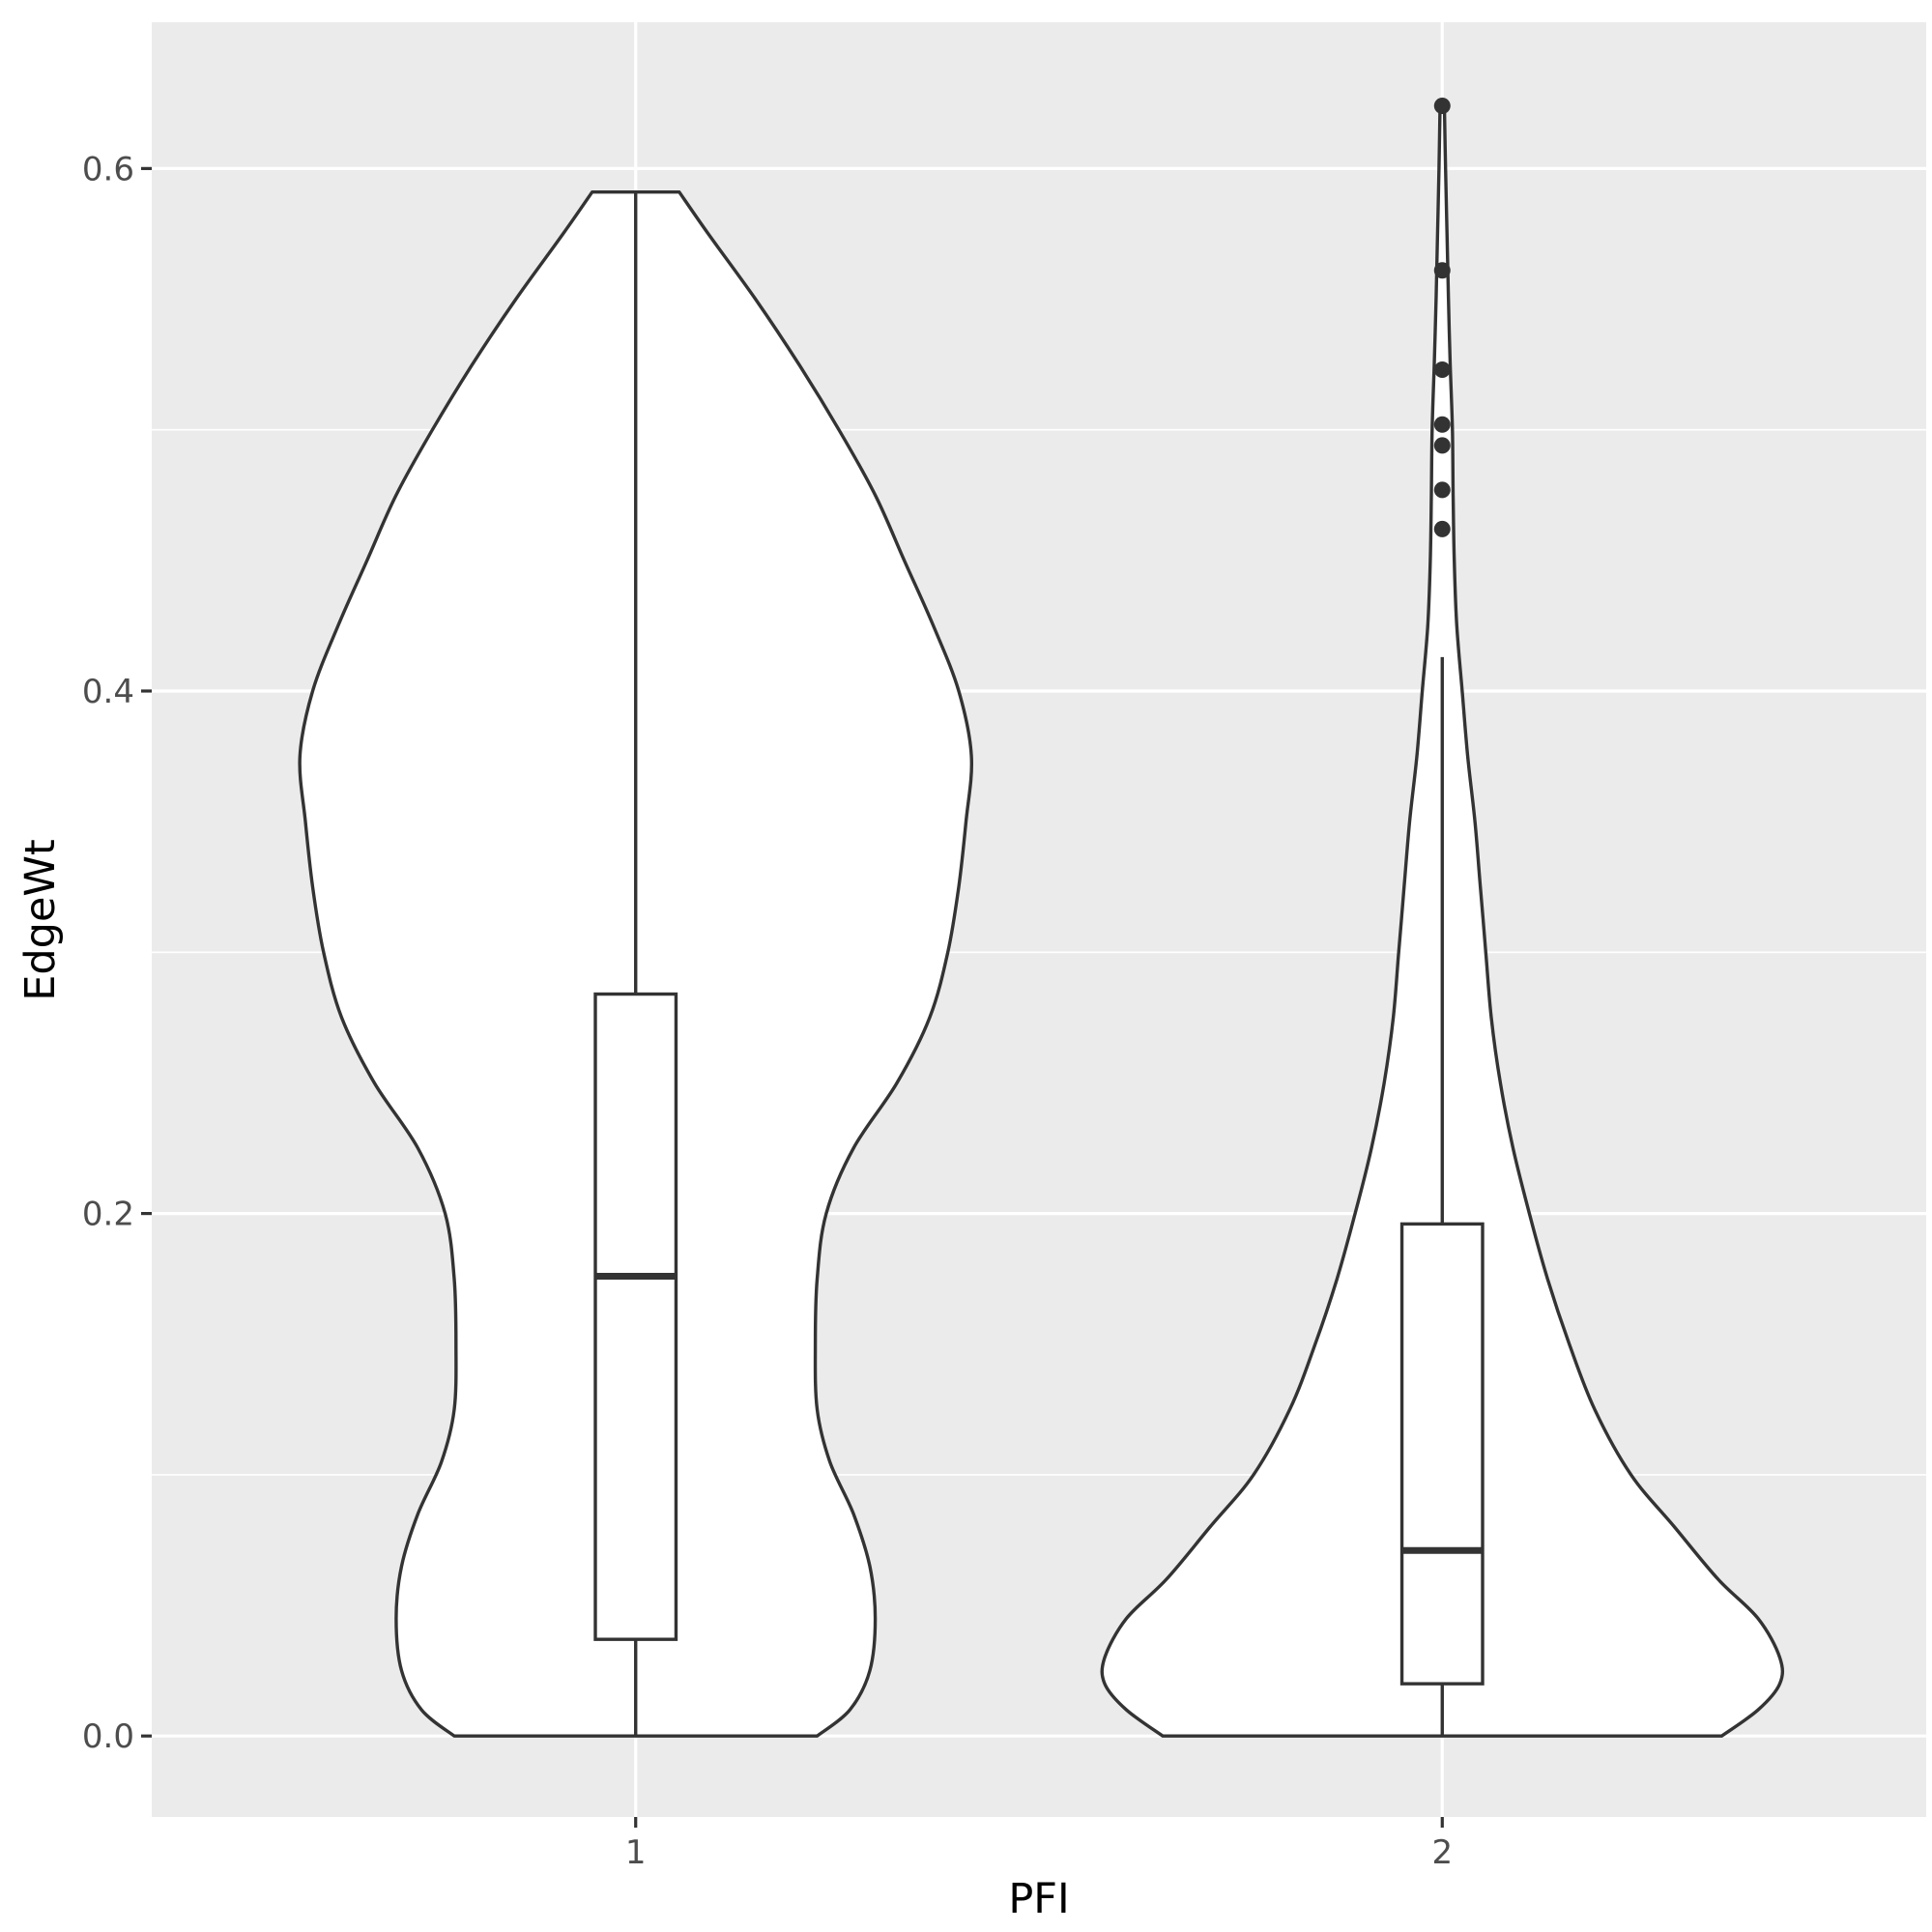 This screenshot has width=1932, height=1932. I want to click on y-tick-label: 0.6, so click(108, 169).